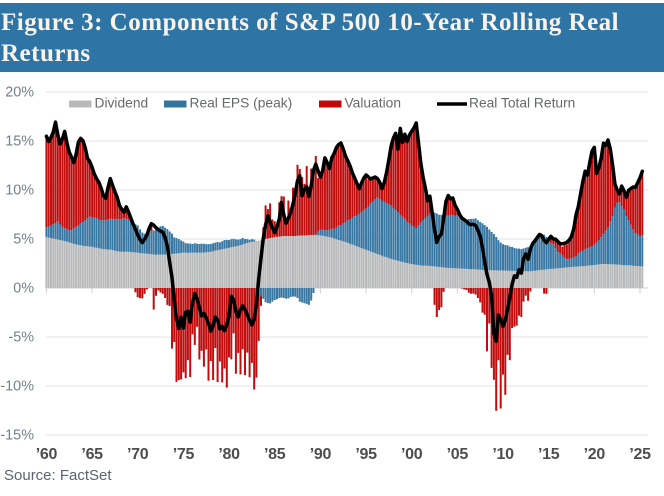  Describe the element at coordinates (19, 191) in the screenshot. I see `svg-text: 10%` at that location.